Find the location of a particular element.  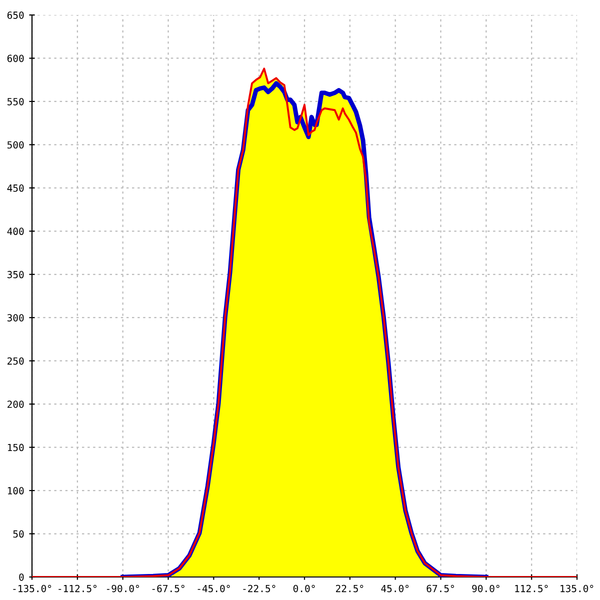

y-tick-label: 300 is located at coordinates (15, 318).